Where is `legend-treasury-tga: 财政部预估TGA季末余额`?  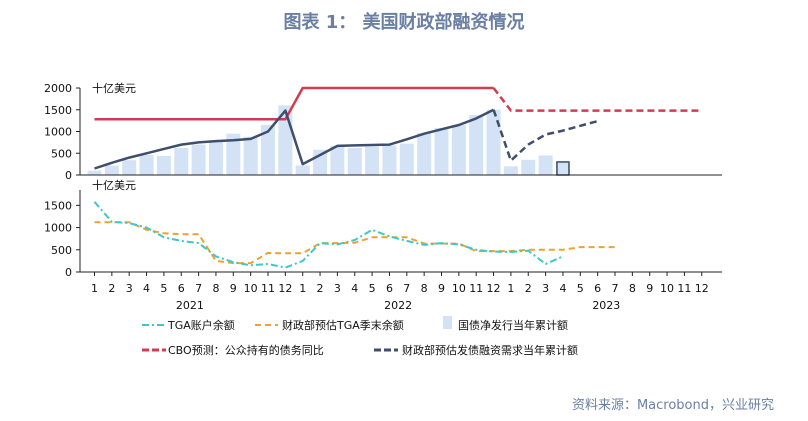 legend-treasury-tga: 财政部预估TGA季末余额 is located at coordinates (329, 325).